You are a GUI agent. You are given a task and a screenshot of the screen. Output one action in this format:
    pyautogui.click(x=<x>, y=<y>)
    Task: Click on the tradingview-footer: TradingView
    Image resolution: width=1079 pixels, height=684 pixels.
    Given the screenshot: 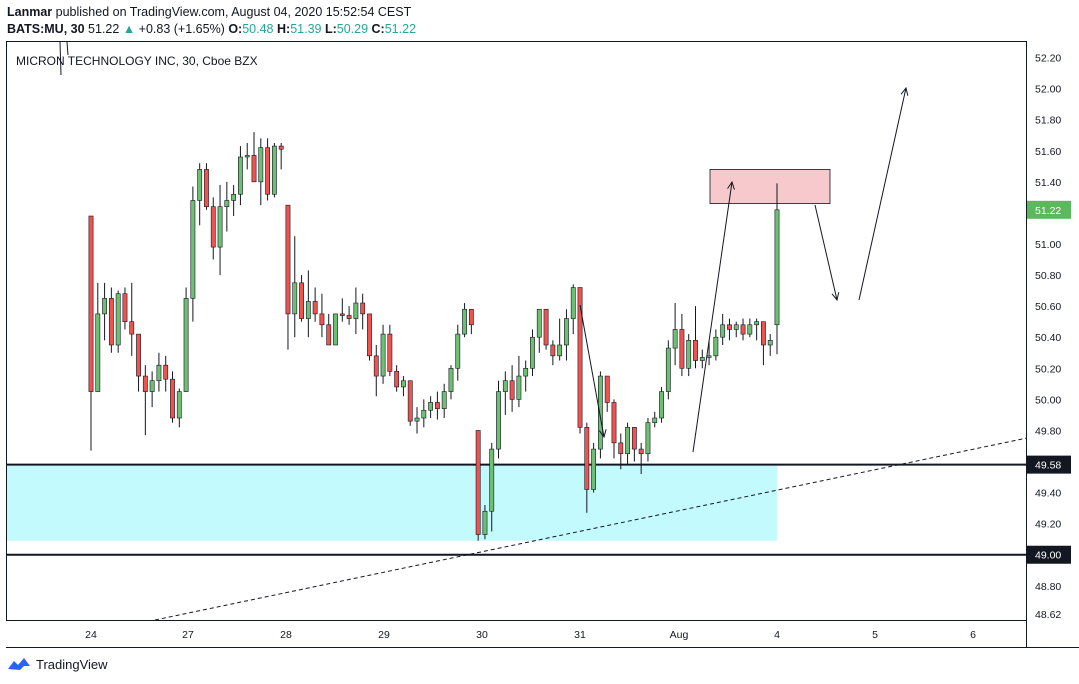 What is the action you would take?
    pyautogui.click(x=57, y=664)
    